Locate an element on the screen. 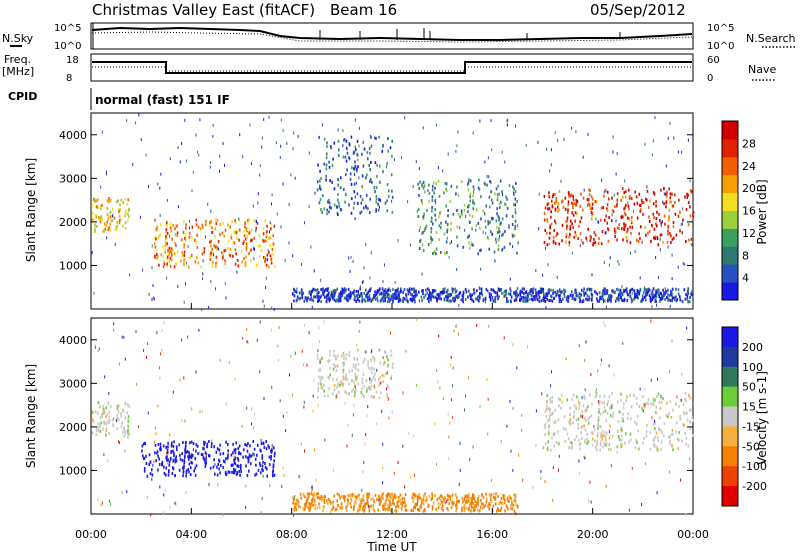 This screenshot has width=800, height=554. power-colorbar-cell is located at coordinates (730, 148).